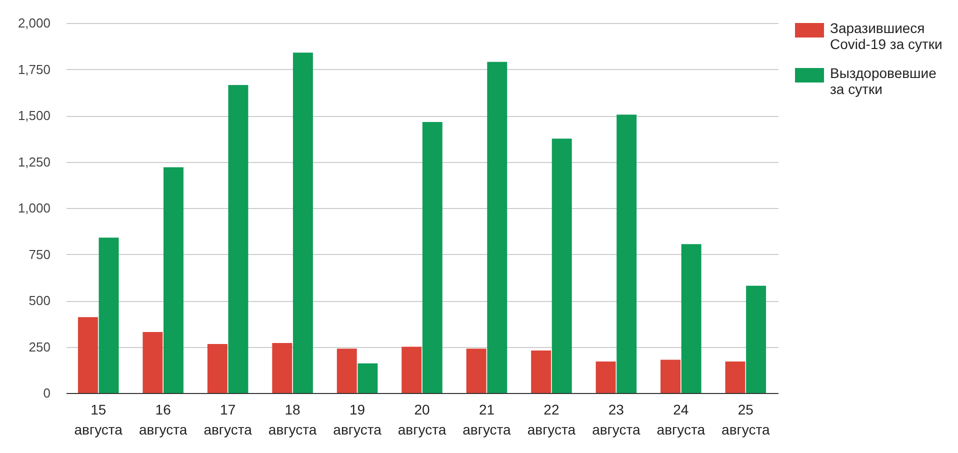 The width and height of the screenshot is (958, 453). Describe the element at coordinates (681, 420) in the screenshot. I see `x-tick-label: 24 августа` at that location.